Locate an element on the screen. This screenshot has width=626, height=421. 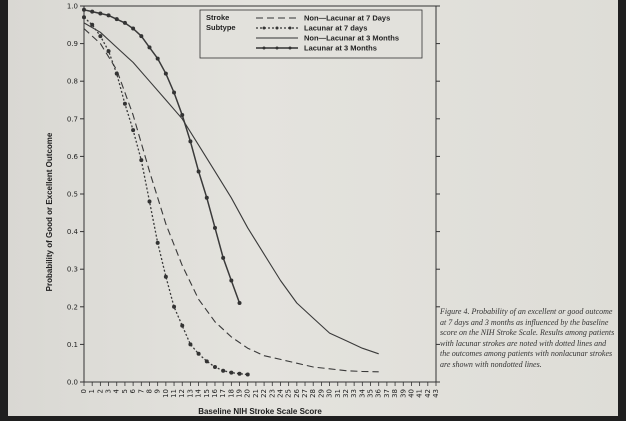
x-tick-label: 26 is located at coordinates (297, 392).